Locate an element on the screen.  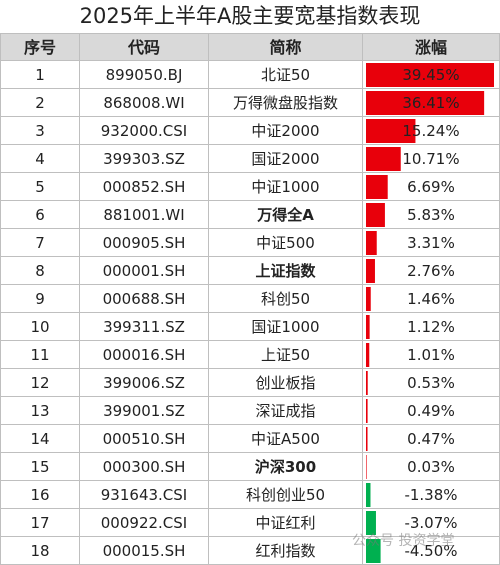
change-value: 0.03% is located at coordinates (431, 467).